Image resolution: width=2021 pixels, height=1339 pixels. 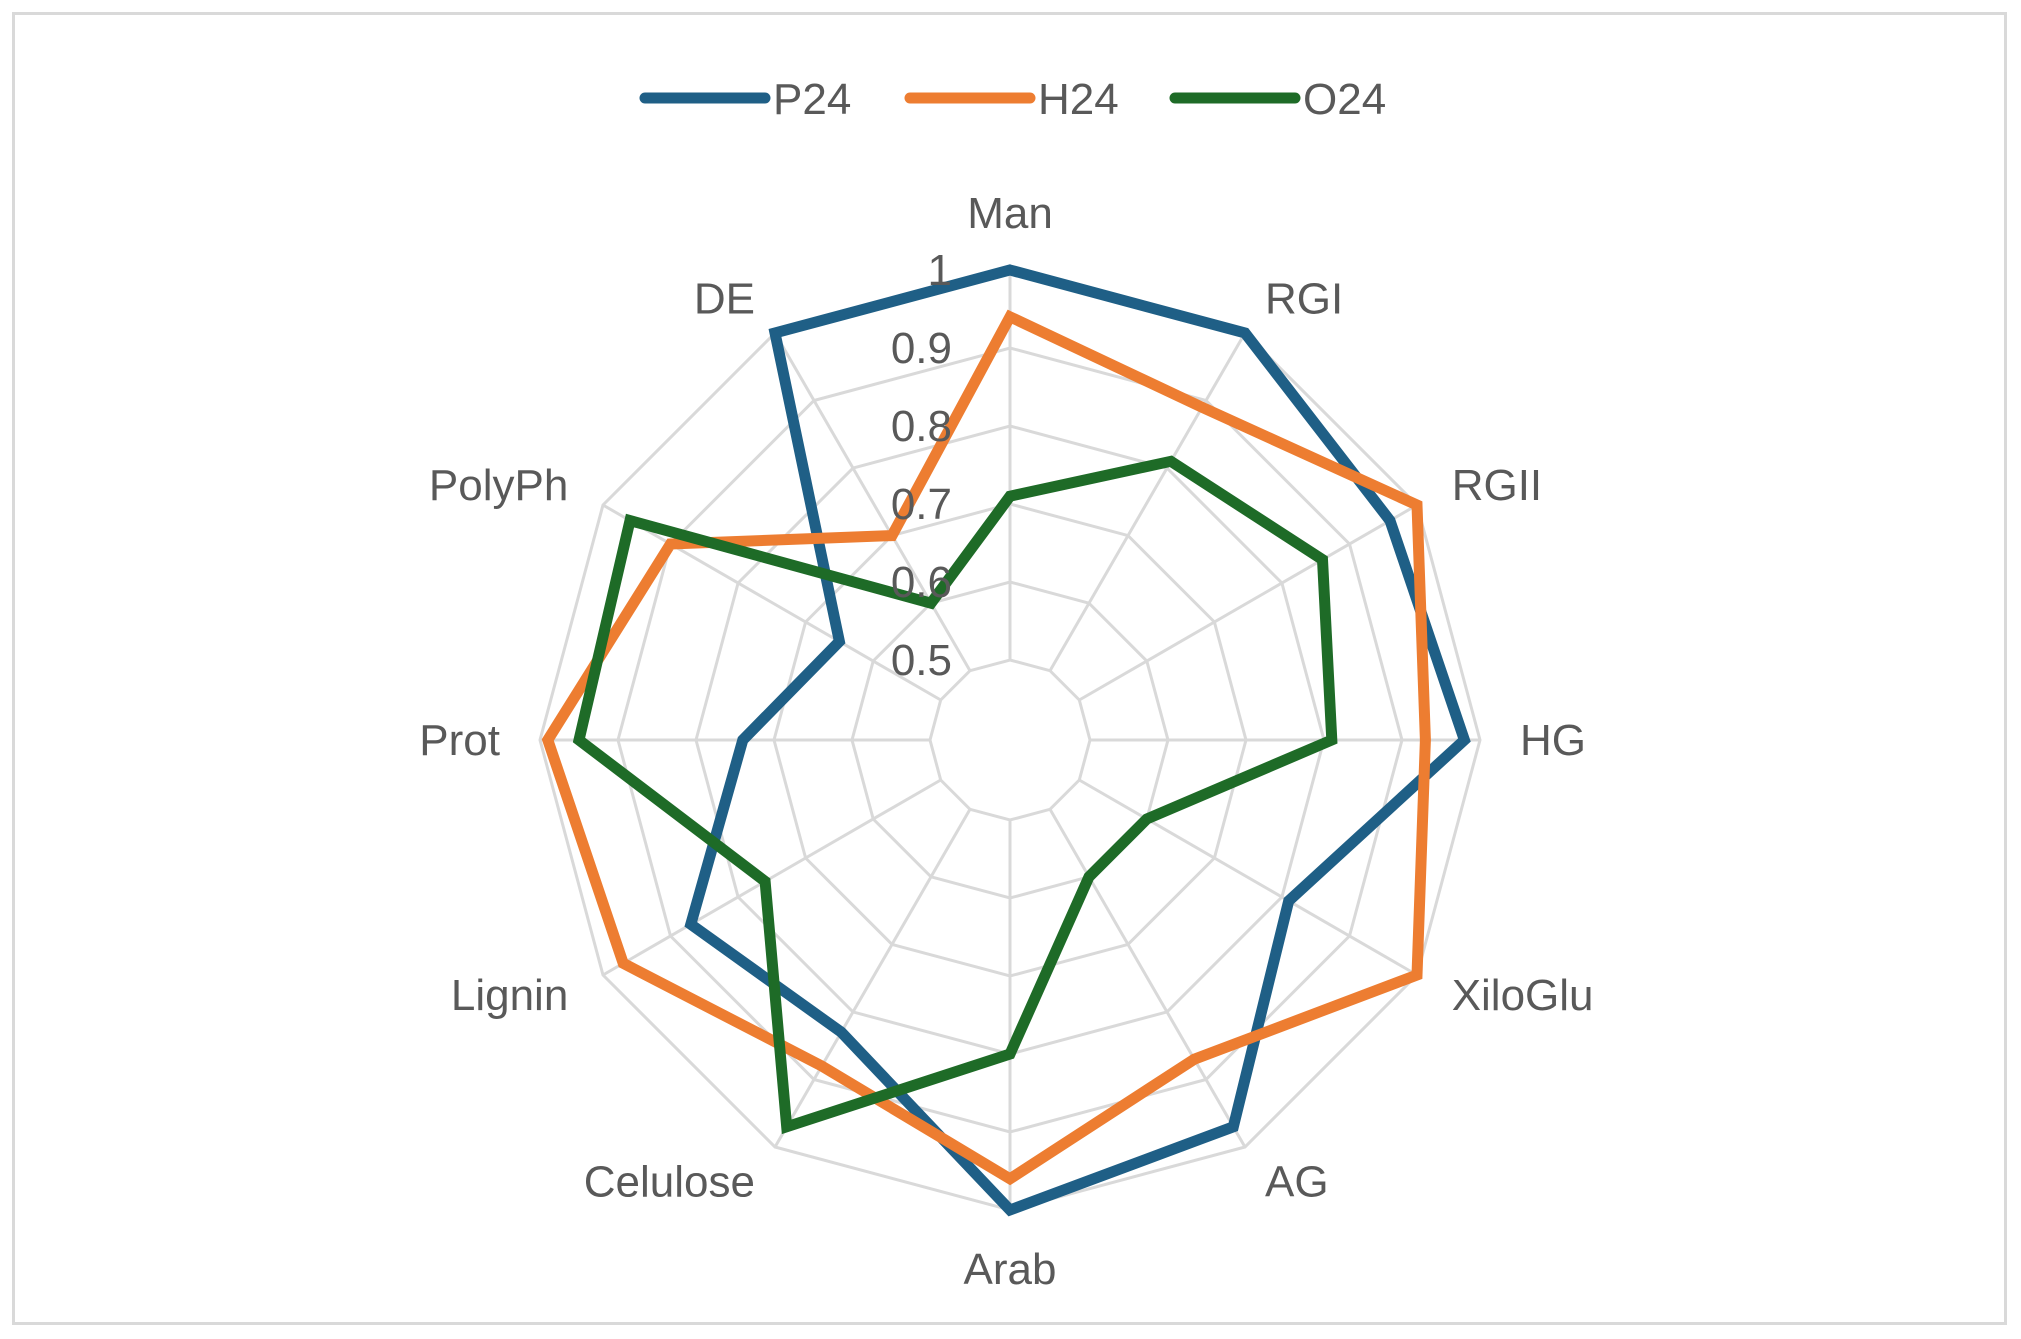 What do you see at coordinates (921, 504) in the screenshot?
I see `tick-label-2: 0.7` at bounding box center [921, 504].